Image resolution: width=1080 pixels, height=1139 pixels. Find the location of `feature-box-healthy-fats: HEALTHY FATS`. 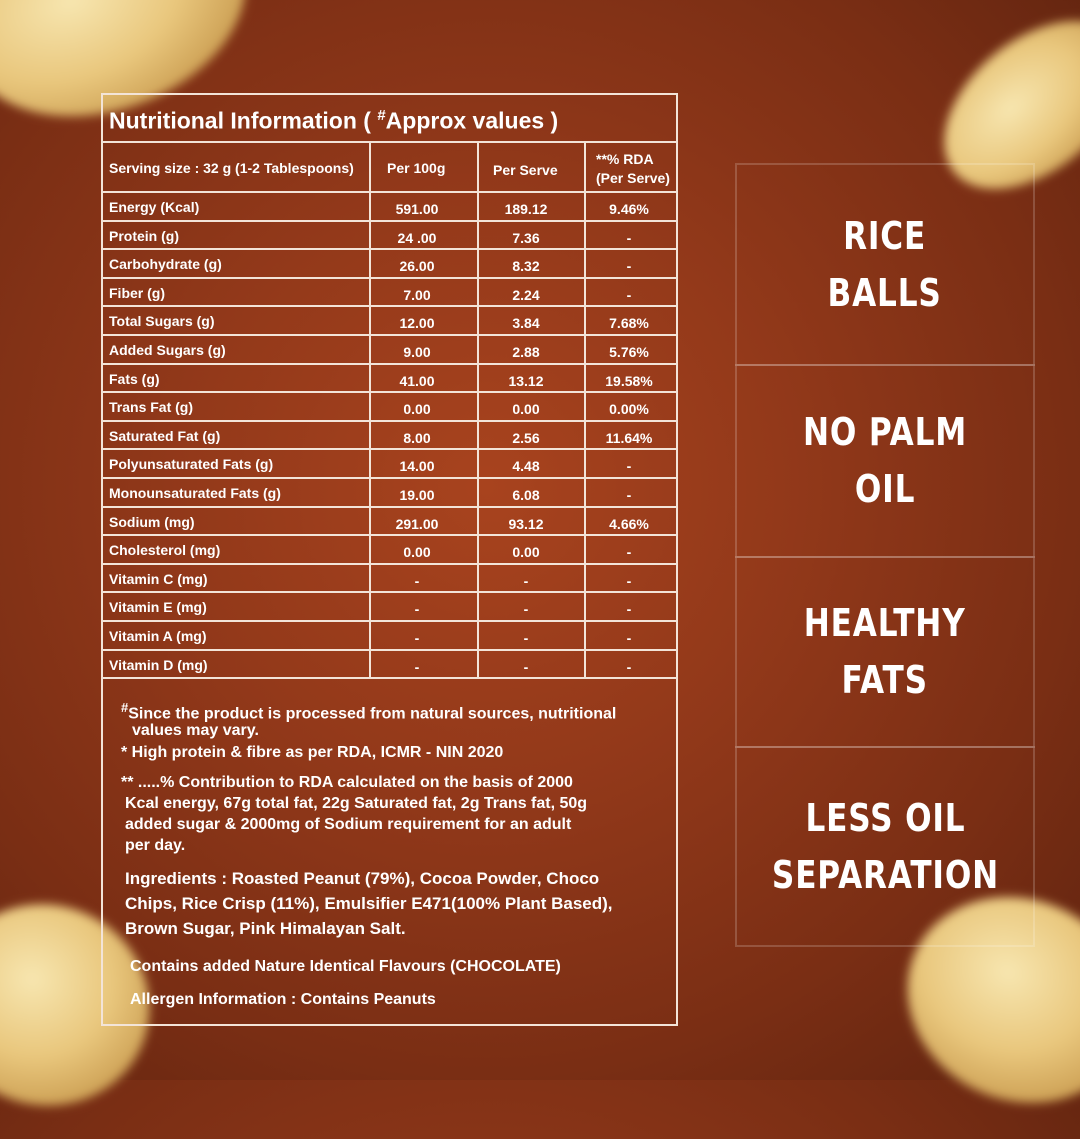

feature-box-healthy-fats: HEALTHY FATS is located at coordinates (885, 652).